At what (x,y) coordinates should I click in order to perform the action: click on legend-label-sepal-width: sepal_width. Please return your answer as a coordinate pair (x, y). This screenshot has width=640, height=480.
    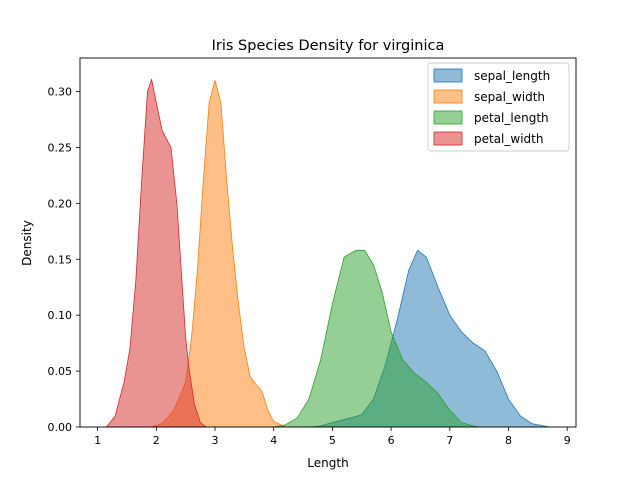
    Looking at the image, I should click on (509, 97).